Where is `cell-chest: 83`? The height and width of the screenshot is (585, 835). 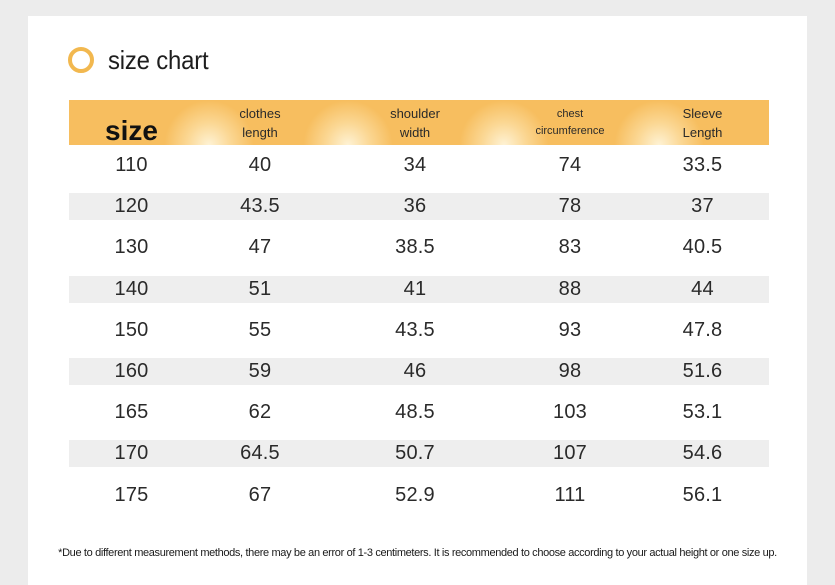 cell-chest: 83 is located at coordinates (570, 247).